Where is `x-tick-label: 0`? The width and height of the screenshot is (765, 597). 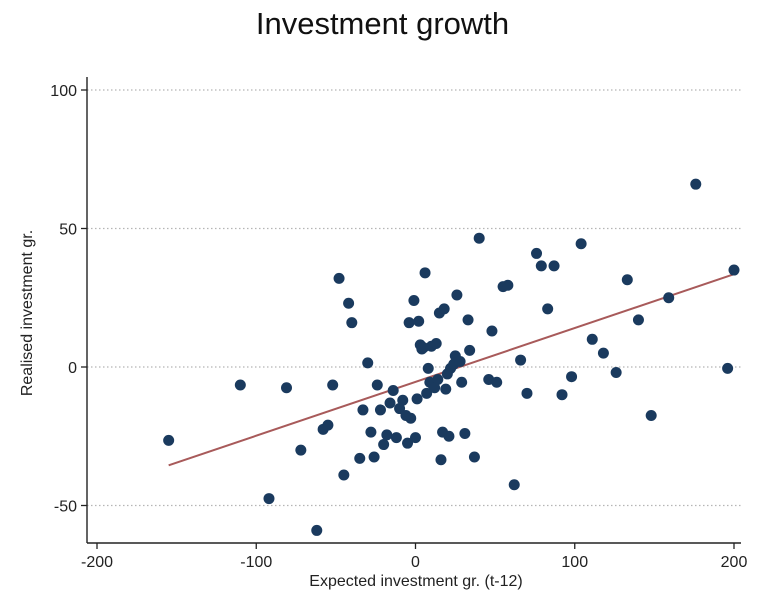
x-tick-label: 0 is located at coordinates (415, 562).